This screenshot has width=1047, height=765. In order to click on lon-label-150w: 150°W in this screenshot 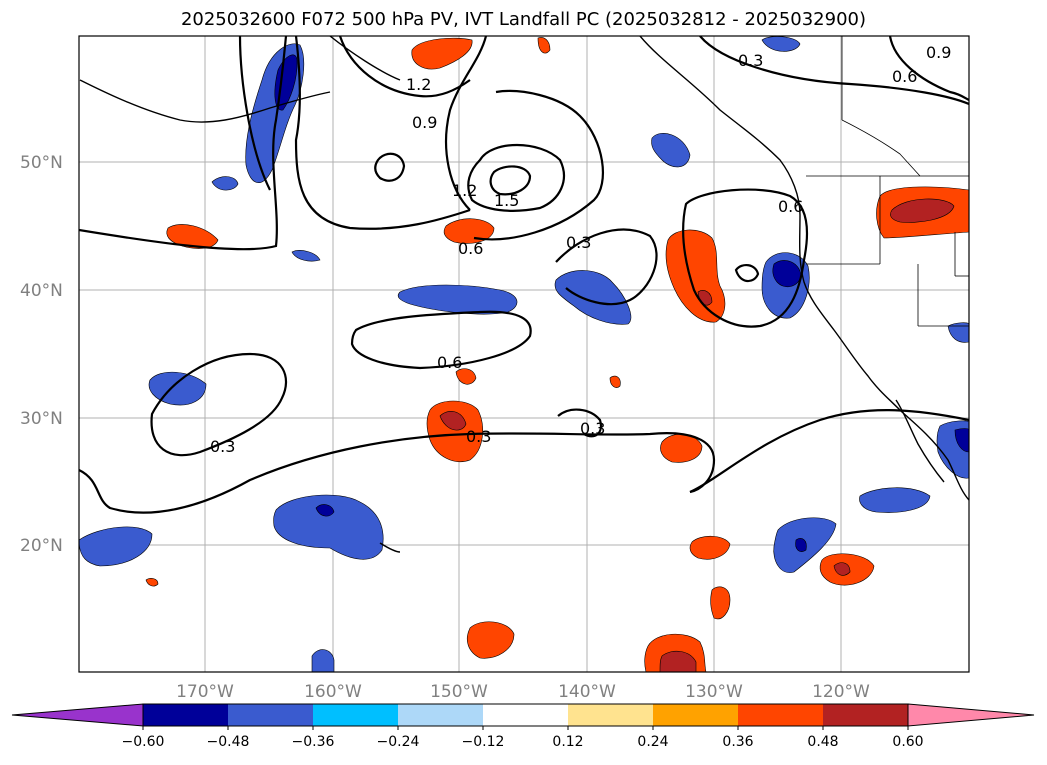, I will do `click(459, 692)`.